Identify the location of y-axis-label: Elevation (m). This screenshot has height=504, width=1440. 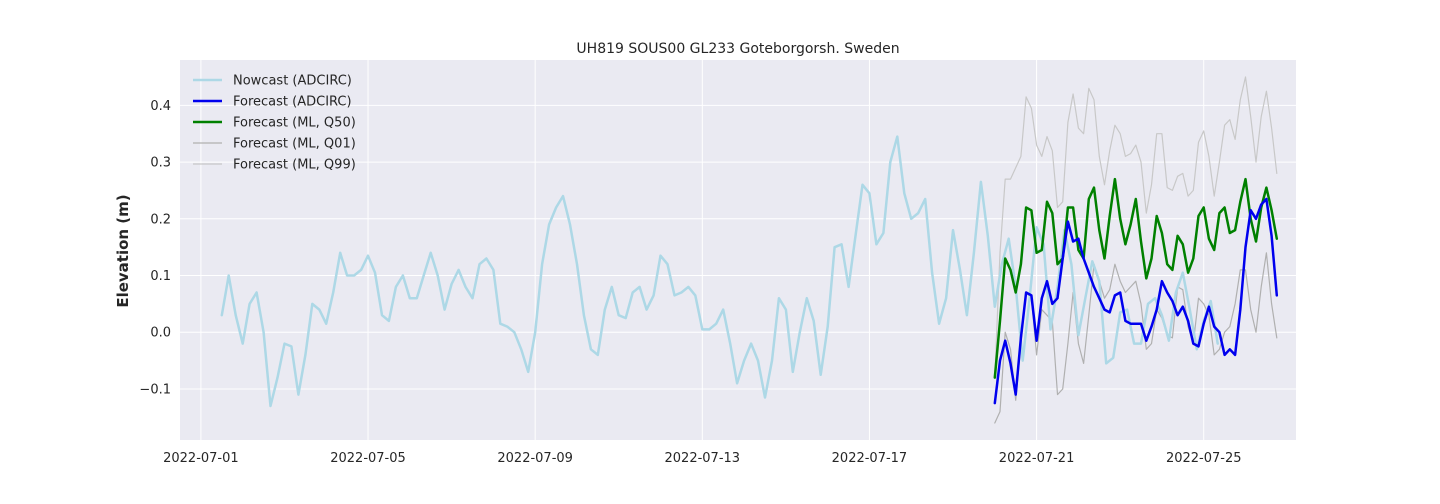
(123, 250).